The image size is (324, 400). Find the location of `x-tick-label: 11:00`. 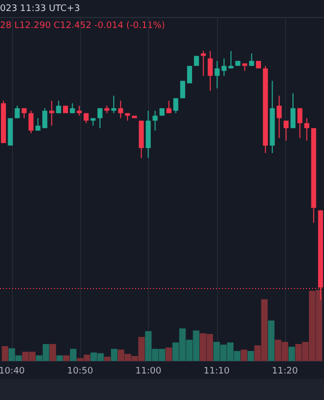

x-tick-label: 11:00 is located at coordinates (148, 371).